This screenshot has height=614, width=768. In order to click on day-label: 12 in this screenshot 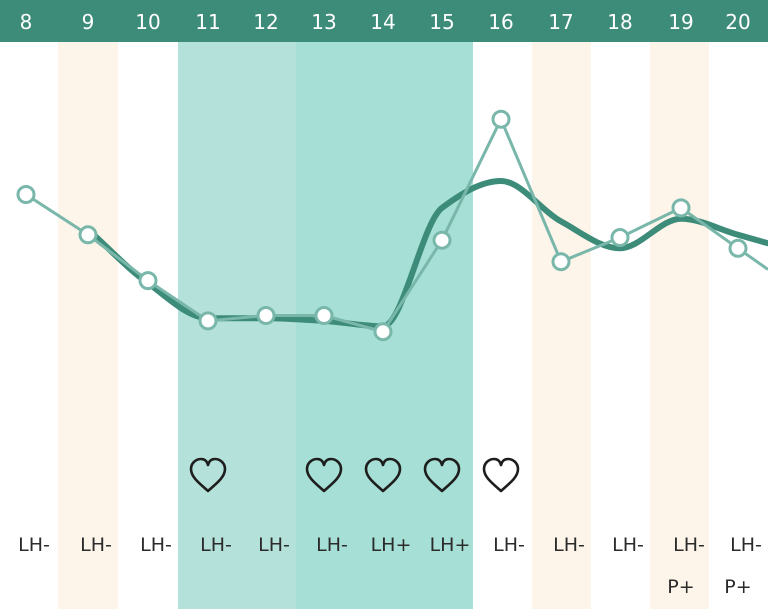, I will do `click(265, 22)`.